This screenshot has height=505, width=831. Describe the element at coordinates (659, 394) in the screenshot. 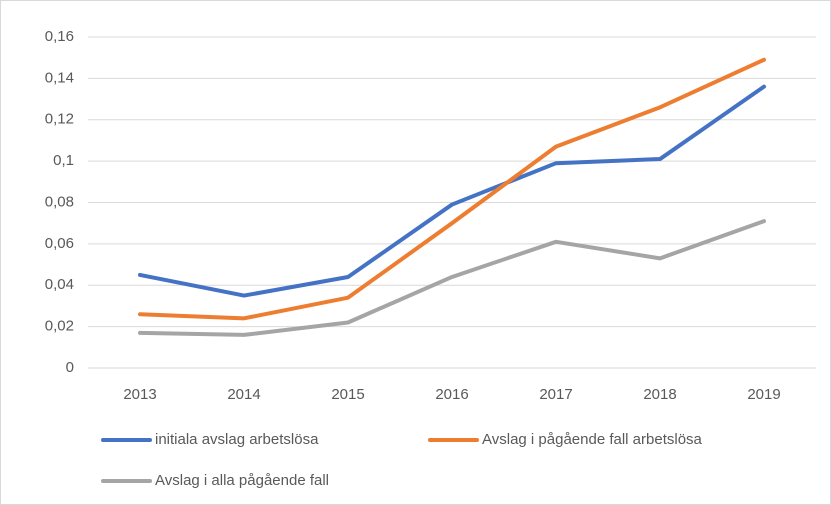

I see `x-tick-label: 2018` at that location.